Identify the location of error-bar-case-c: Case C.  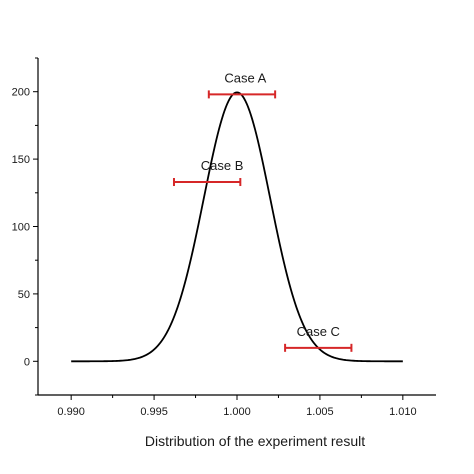
(318, 338).